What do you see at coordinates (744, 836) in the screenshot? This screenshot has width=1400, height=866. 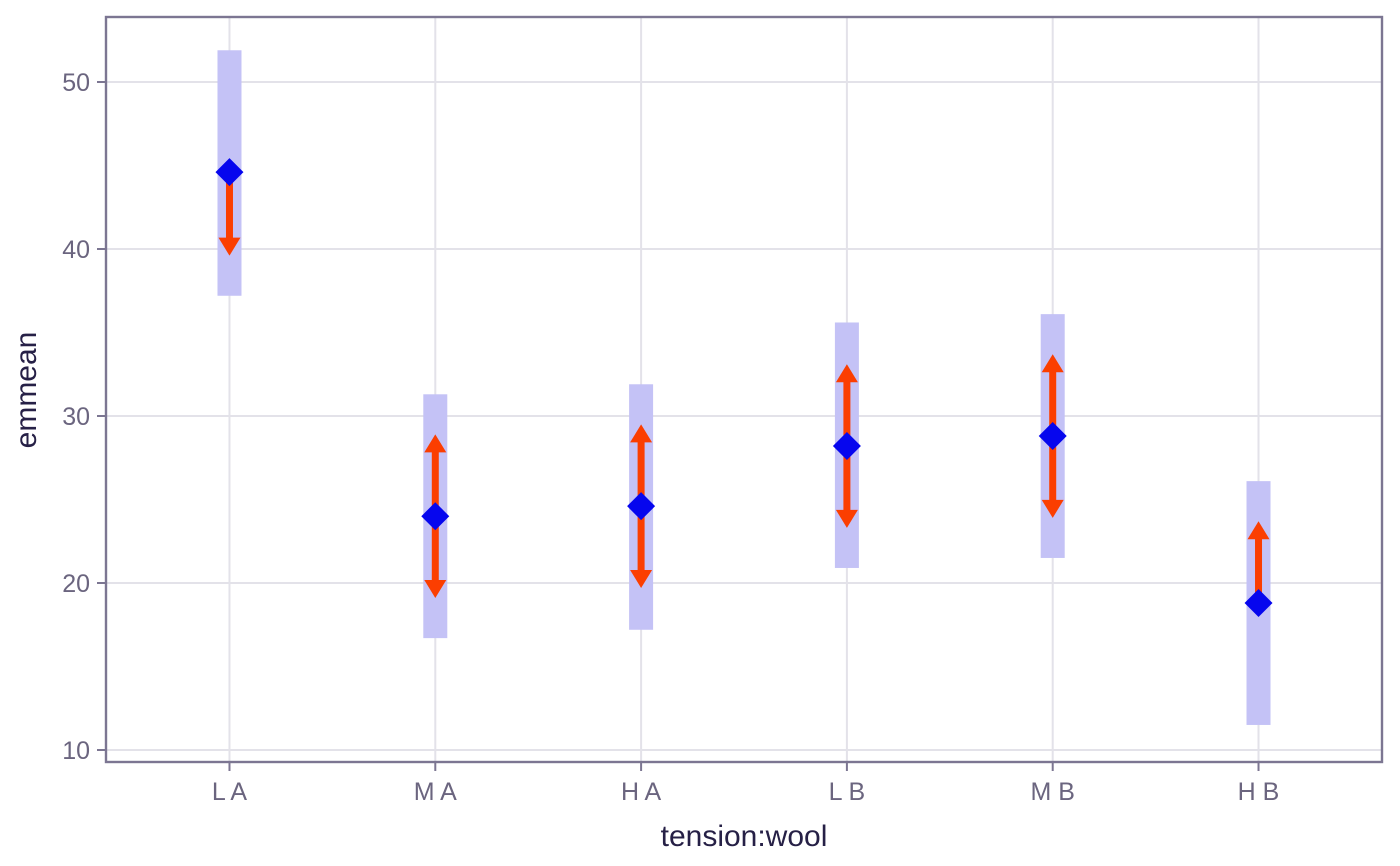 I see `x-axis-title: tension:wool` at bounding box center [744, 836].